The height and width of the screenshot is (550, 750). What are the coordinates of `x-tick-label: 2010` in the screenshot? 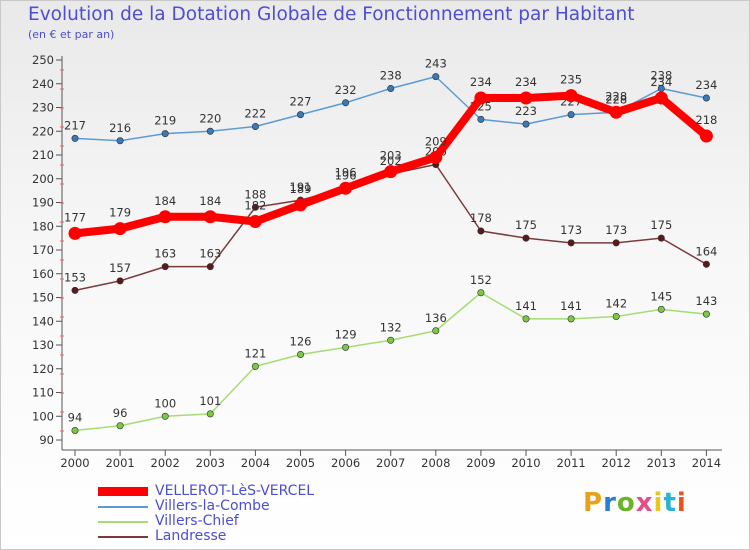 It's located at (525, 463).